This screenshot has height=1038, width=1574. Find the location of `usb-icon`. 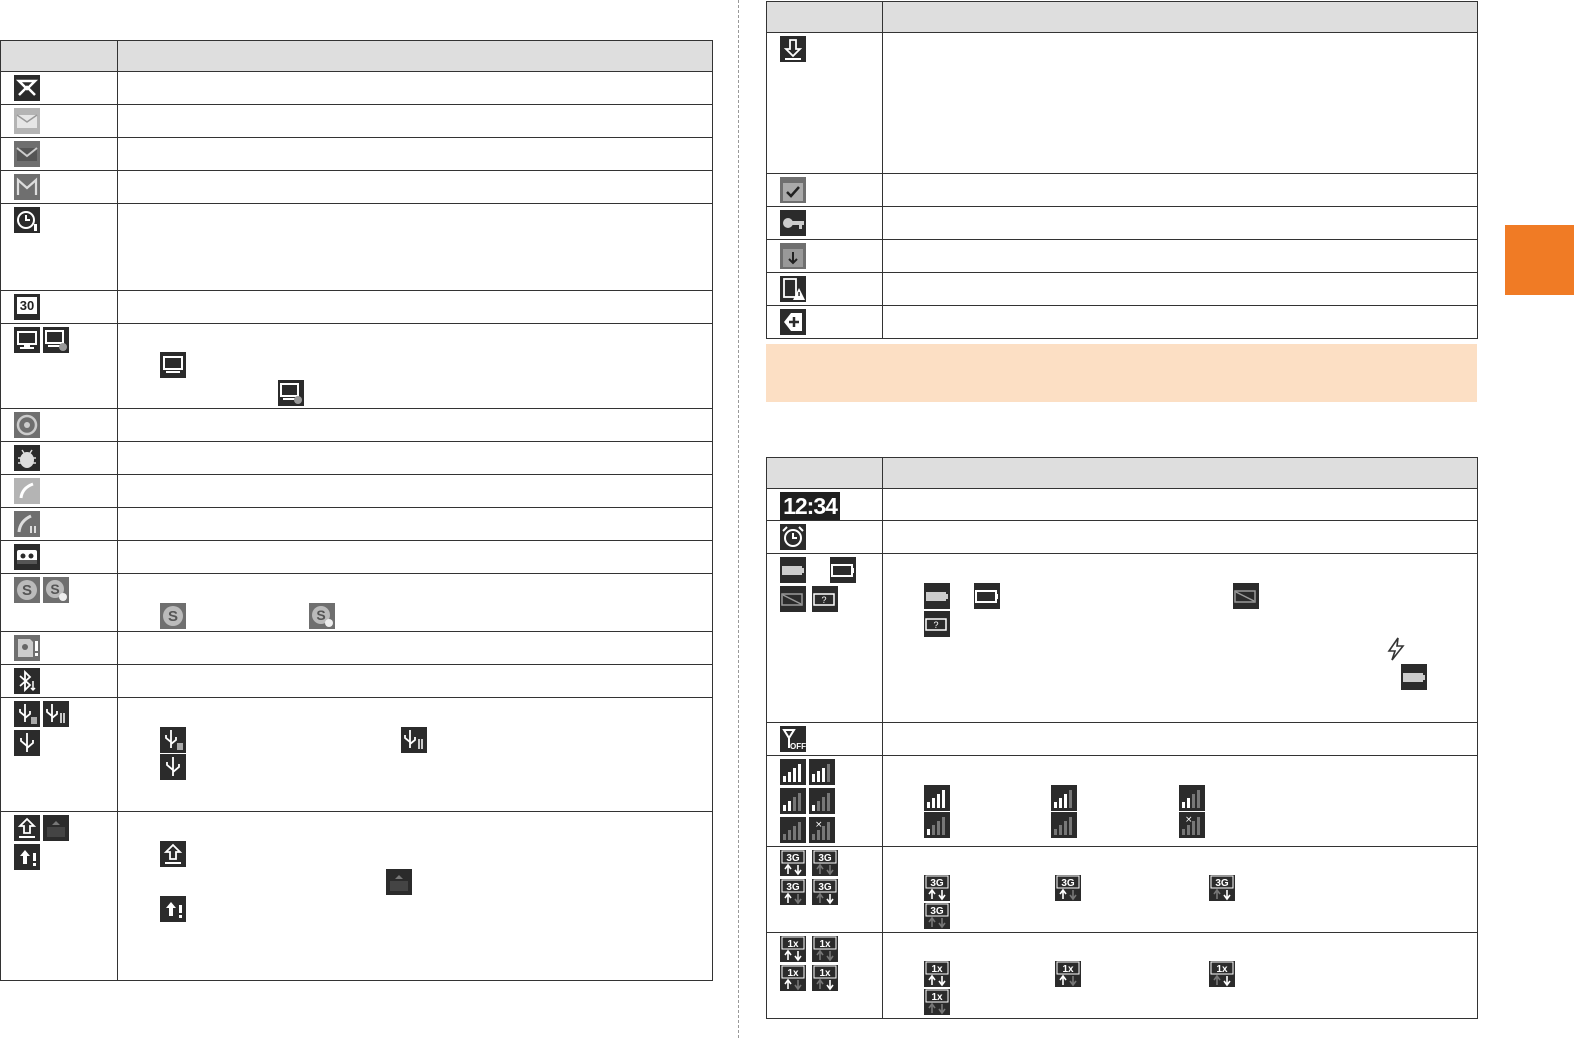

usb-icon is located at coordinates (173, 767).